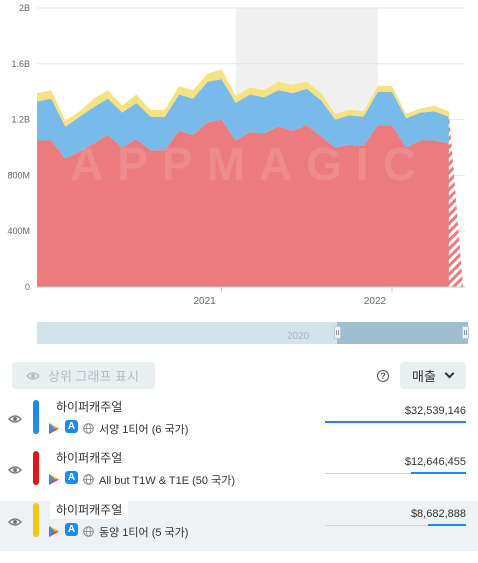 Image resolution: width=478 pixels, height=563 pixels. Describe the element at coordinates (375, 301) in the screenshot. I see `x-tick-label: 2022` at that location.